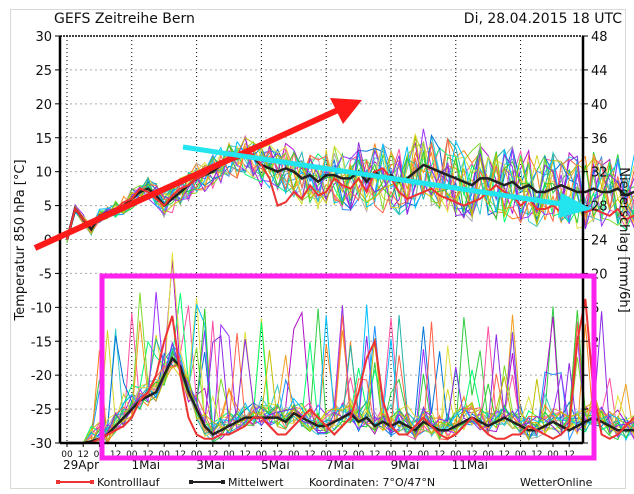 The image size is (634, 494). Describe the element at coordinates (346, 111) in the screenshot. I see `trend-up-arrow-head` at that location.